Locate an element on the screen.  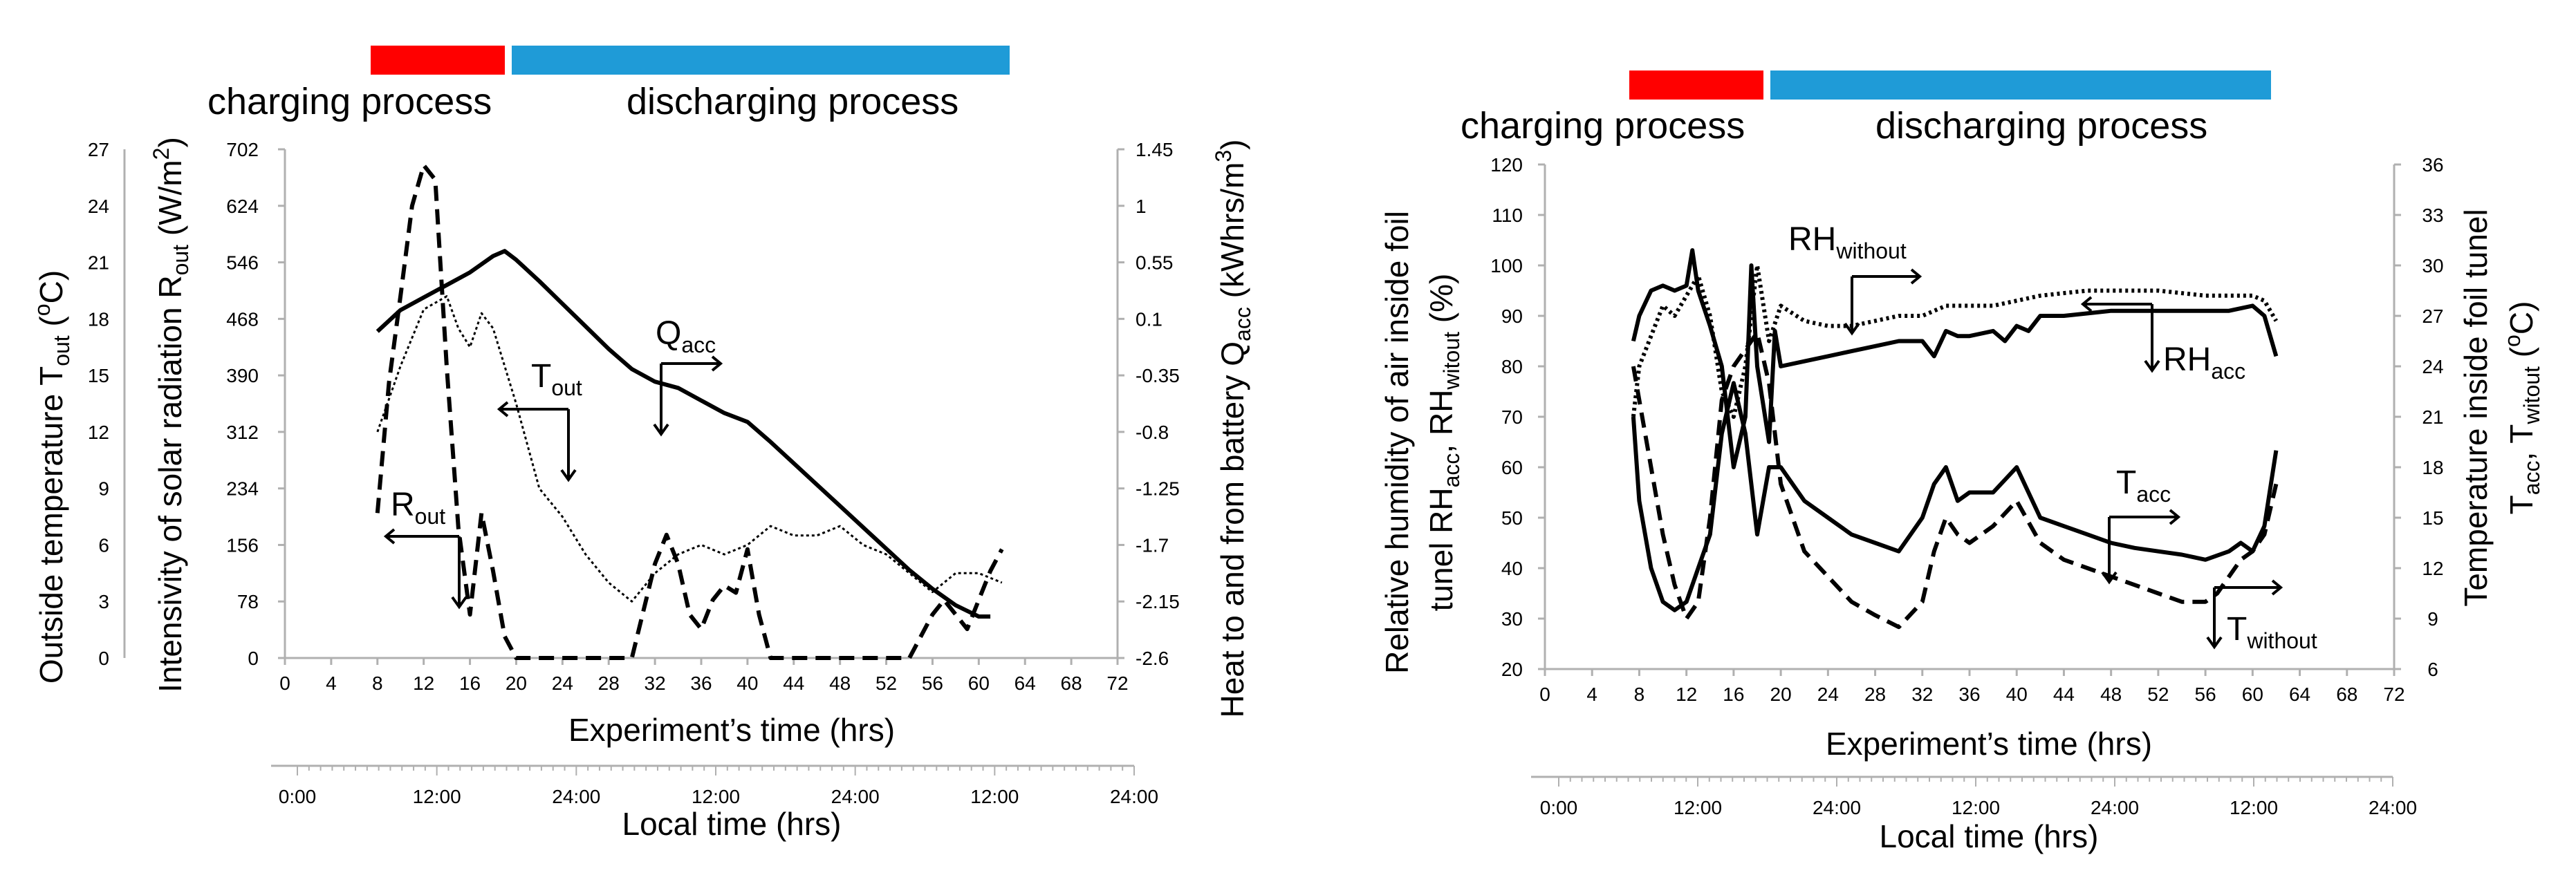
right-charging-label: charging process is located at coordinates (1603, 126).